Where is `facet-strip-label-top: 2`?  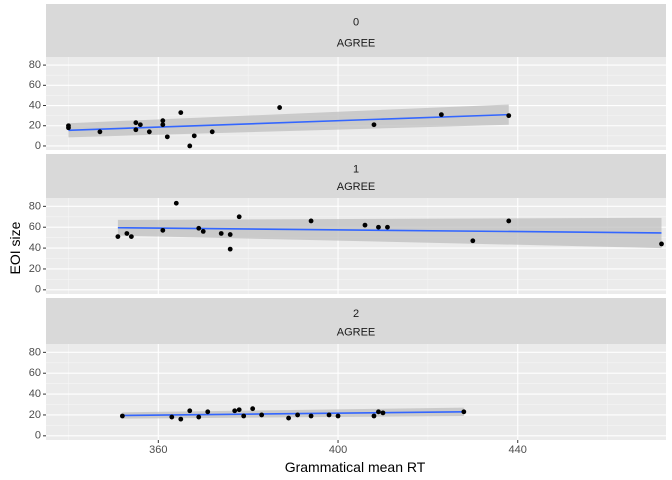
facet-strip-label-top: 2 is located at coordinates (356, 314).